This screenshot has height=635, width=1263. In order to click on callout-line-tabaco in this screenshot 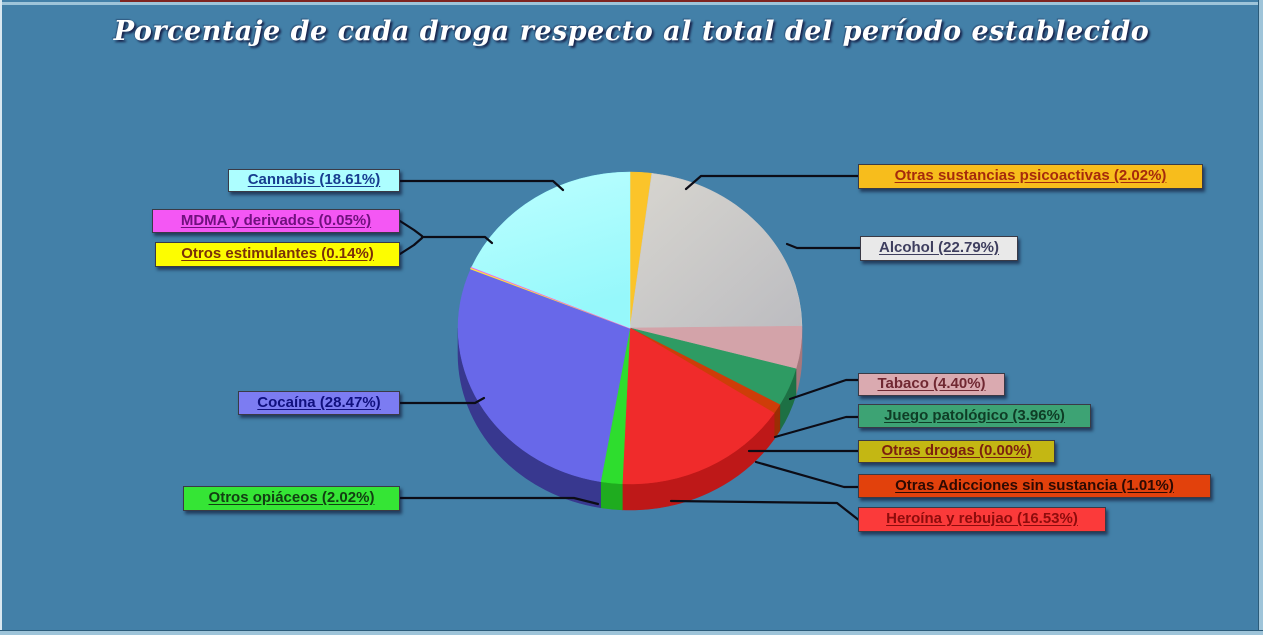, I will do `click(825, 389)`.